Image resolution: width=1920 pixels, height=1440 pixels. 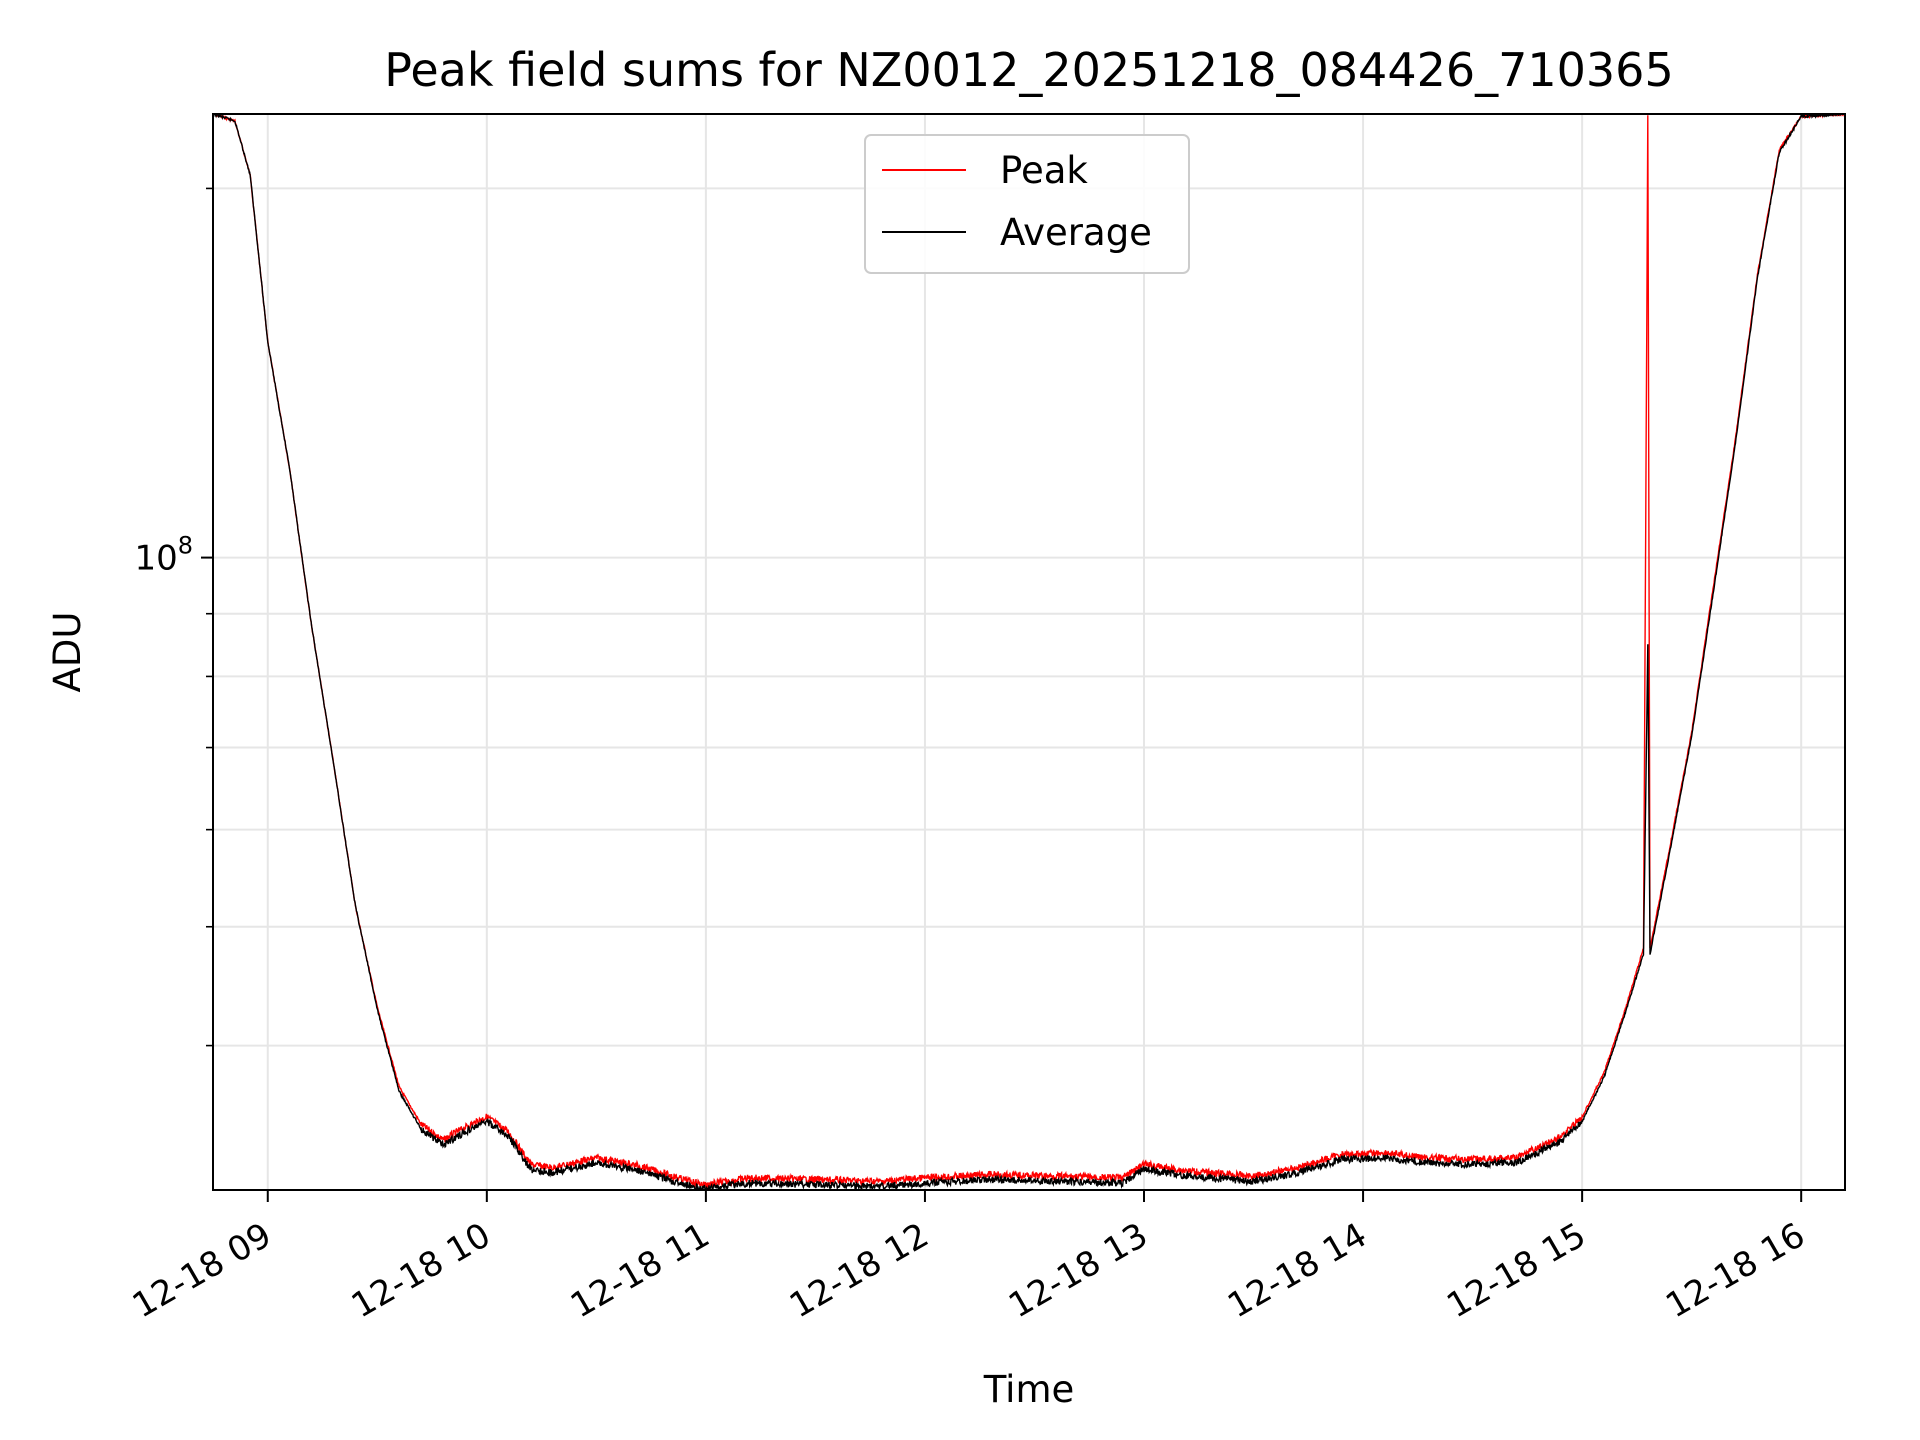 What do you see at coordinates (1044, 170) in the screenshot?
I see `legend-peak-label: Peak` at bounding box center [1044, 170].